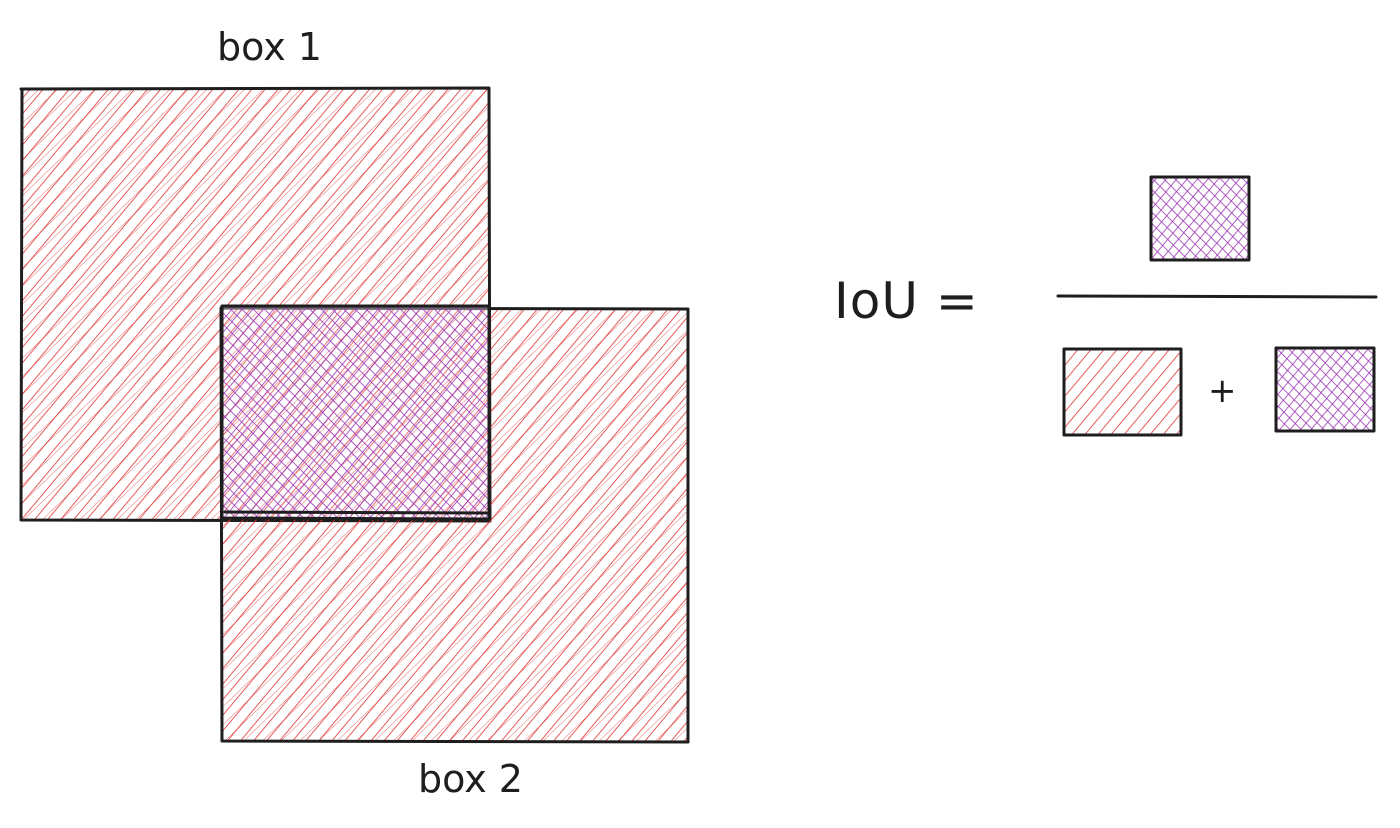 The image size is (1400, 828). What do you see at coordinates (1122, 392) in the screenshot?
I see `denominator-union-swatch` at bounding box center [1122, 392].